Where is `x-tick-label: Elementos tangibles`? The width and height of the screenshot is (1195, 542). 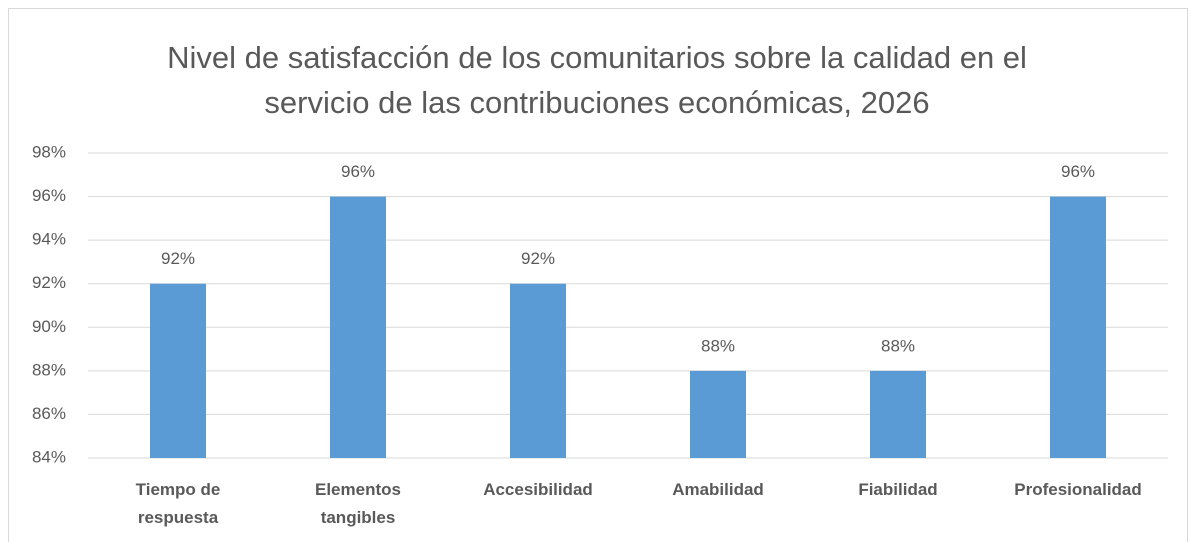
x-tick-label: Elementos tangibles is located at coordinates (358, 503).